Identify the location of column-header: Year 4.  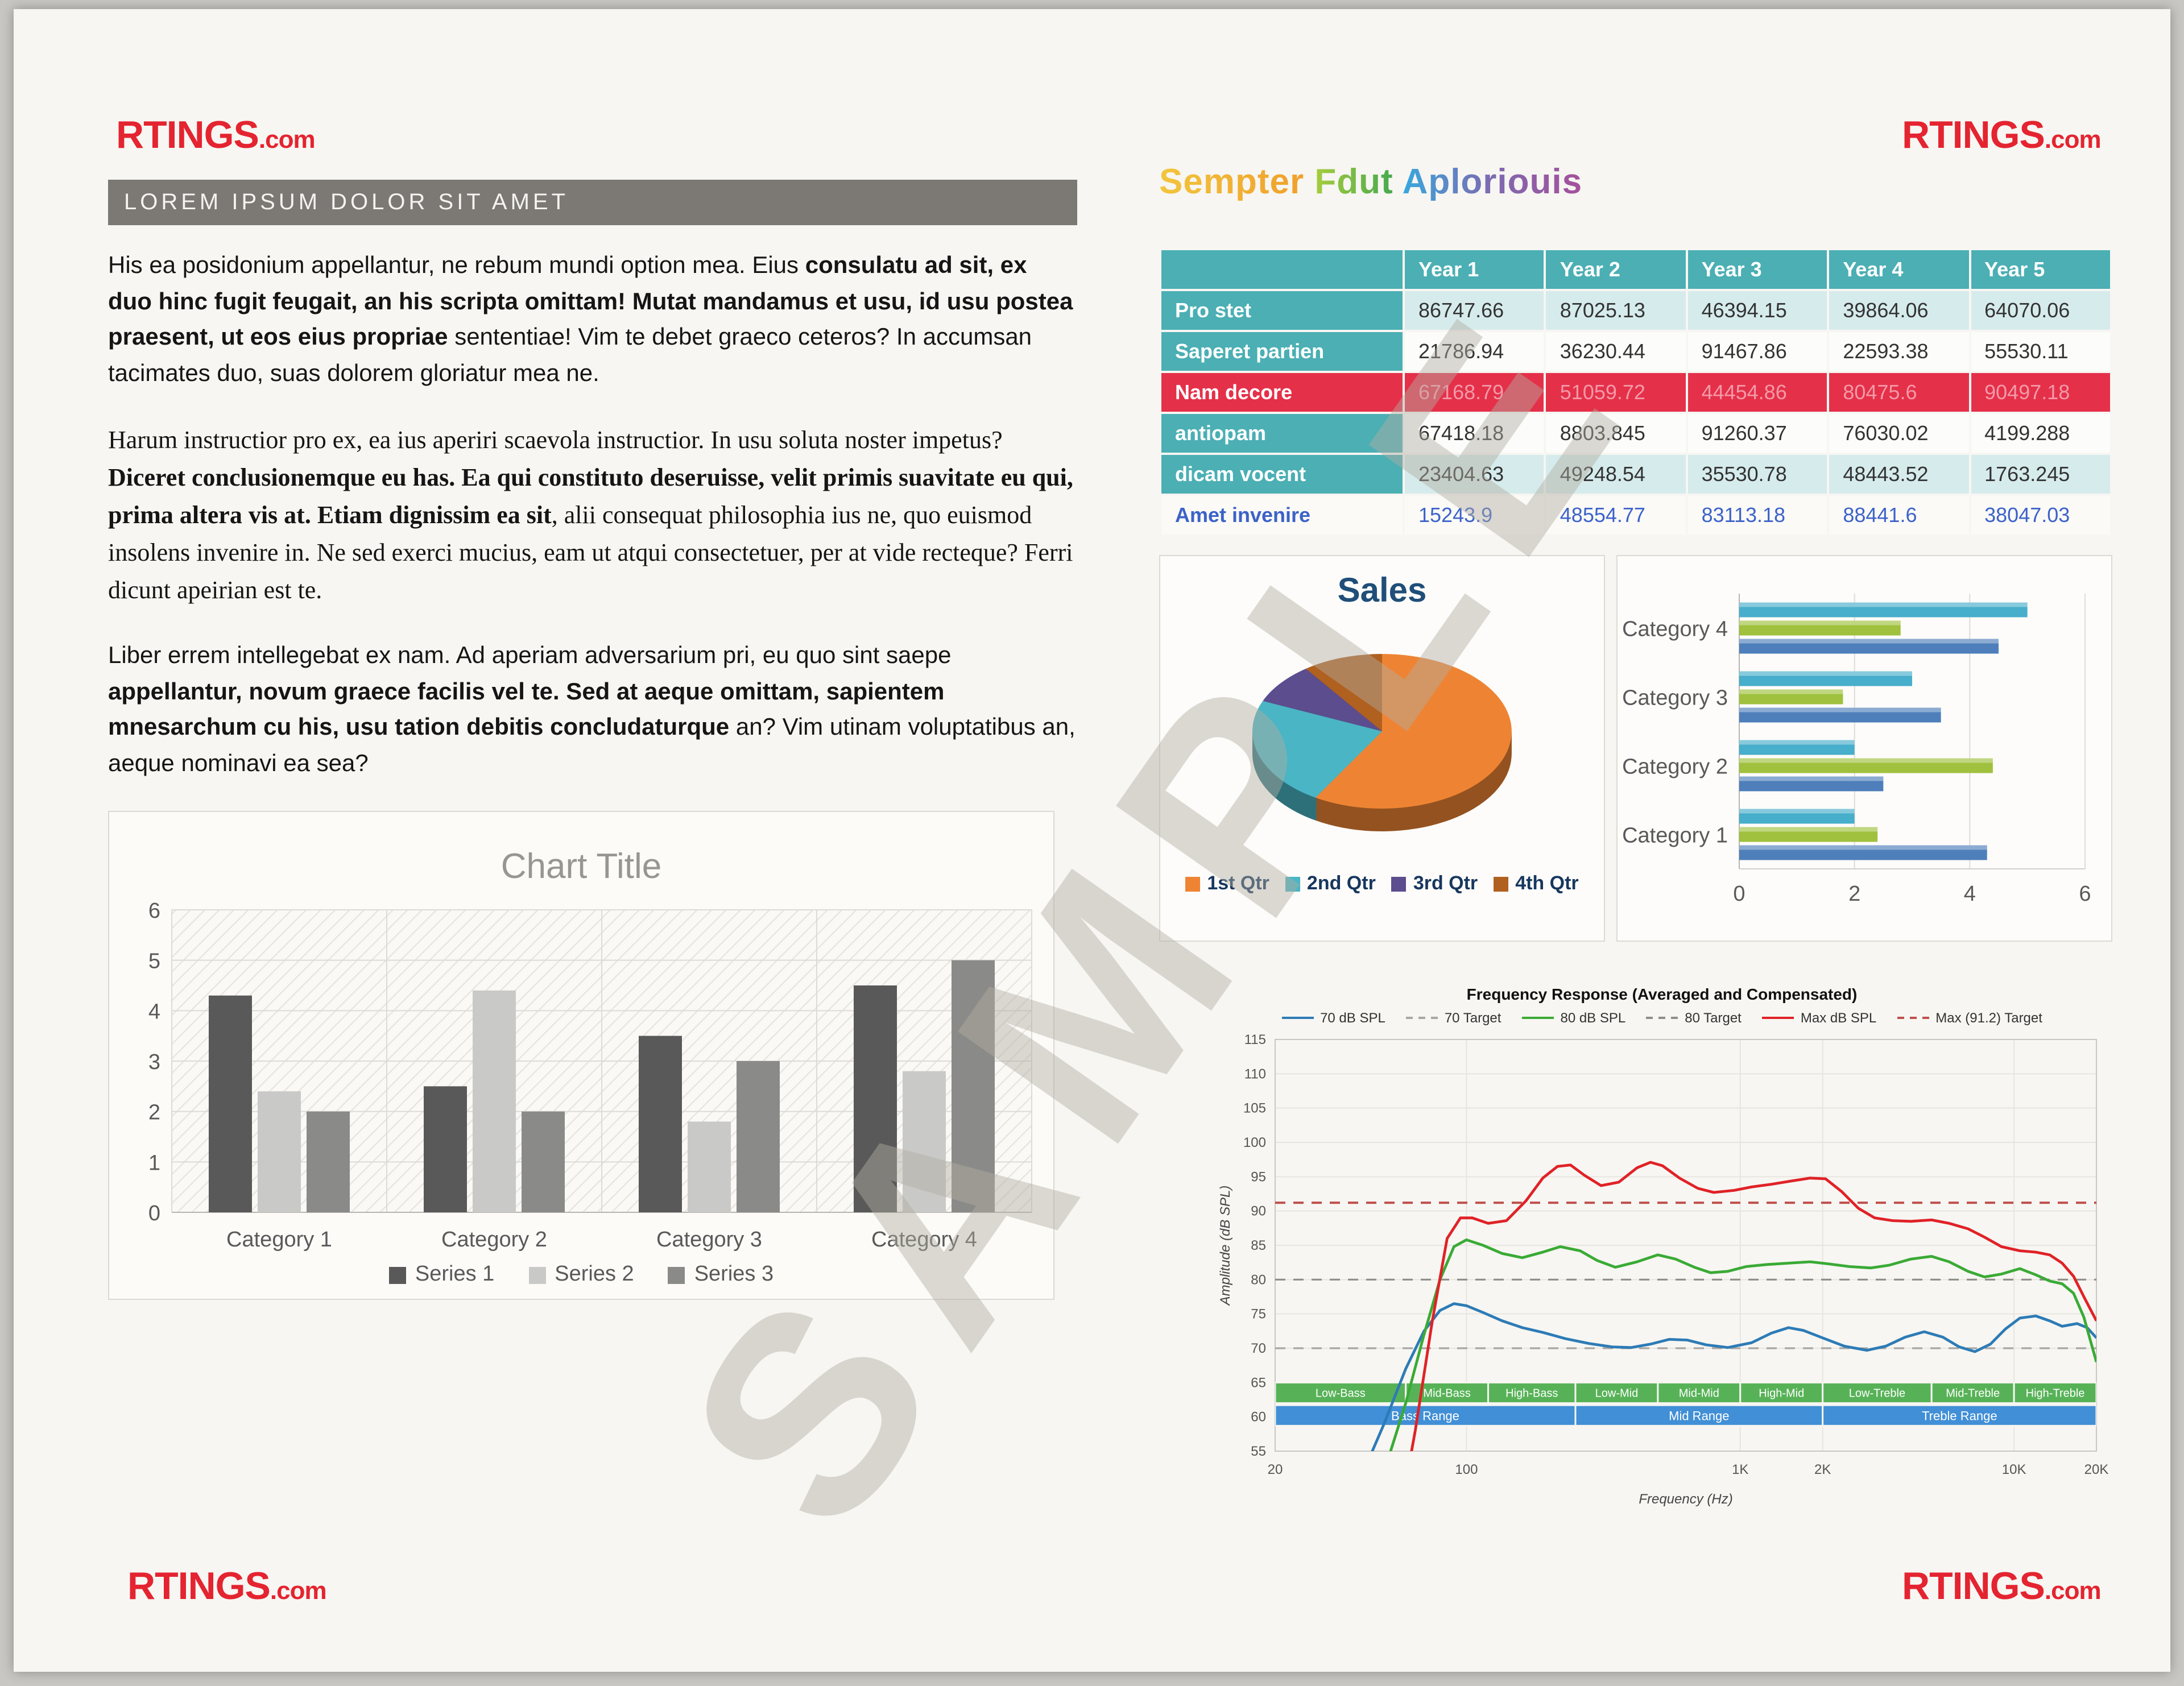
(1899, 269).